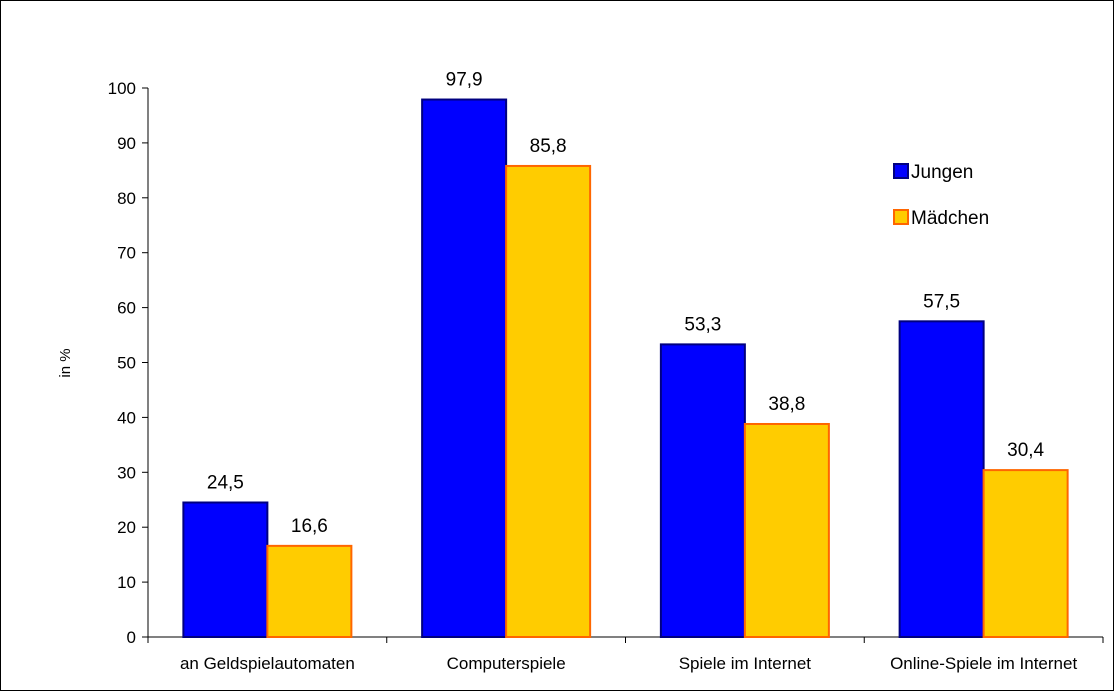 This screenshot has width=1114, height=695. Describe the element at coordinates (65, 362) in the screenshot. I see `y-axis-label: in %` at that location.